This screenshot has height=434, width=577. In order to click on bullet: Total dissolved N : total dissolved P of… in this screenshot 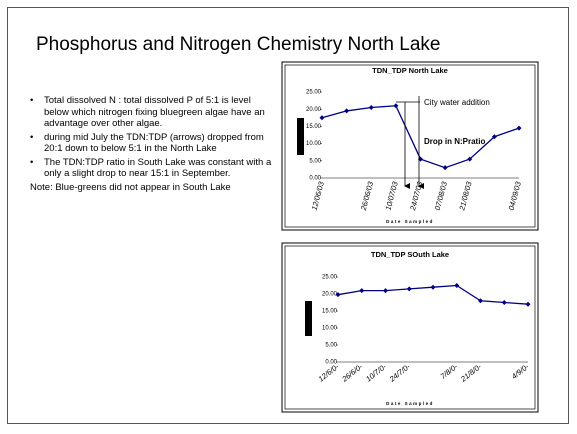, I will do `click(152, 112)`.